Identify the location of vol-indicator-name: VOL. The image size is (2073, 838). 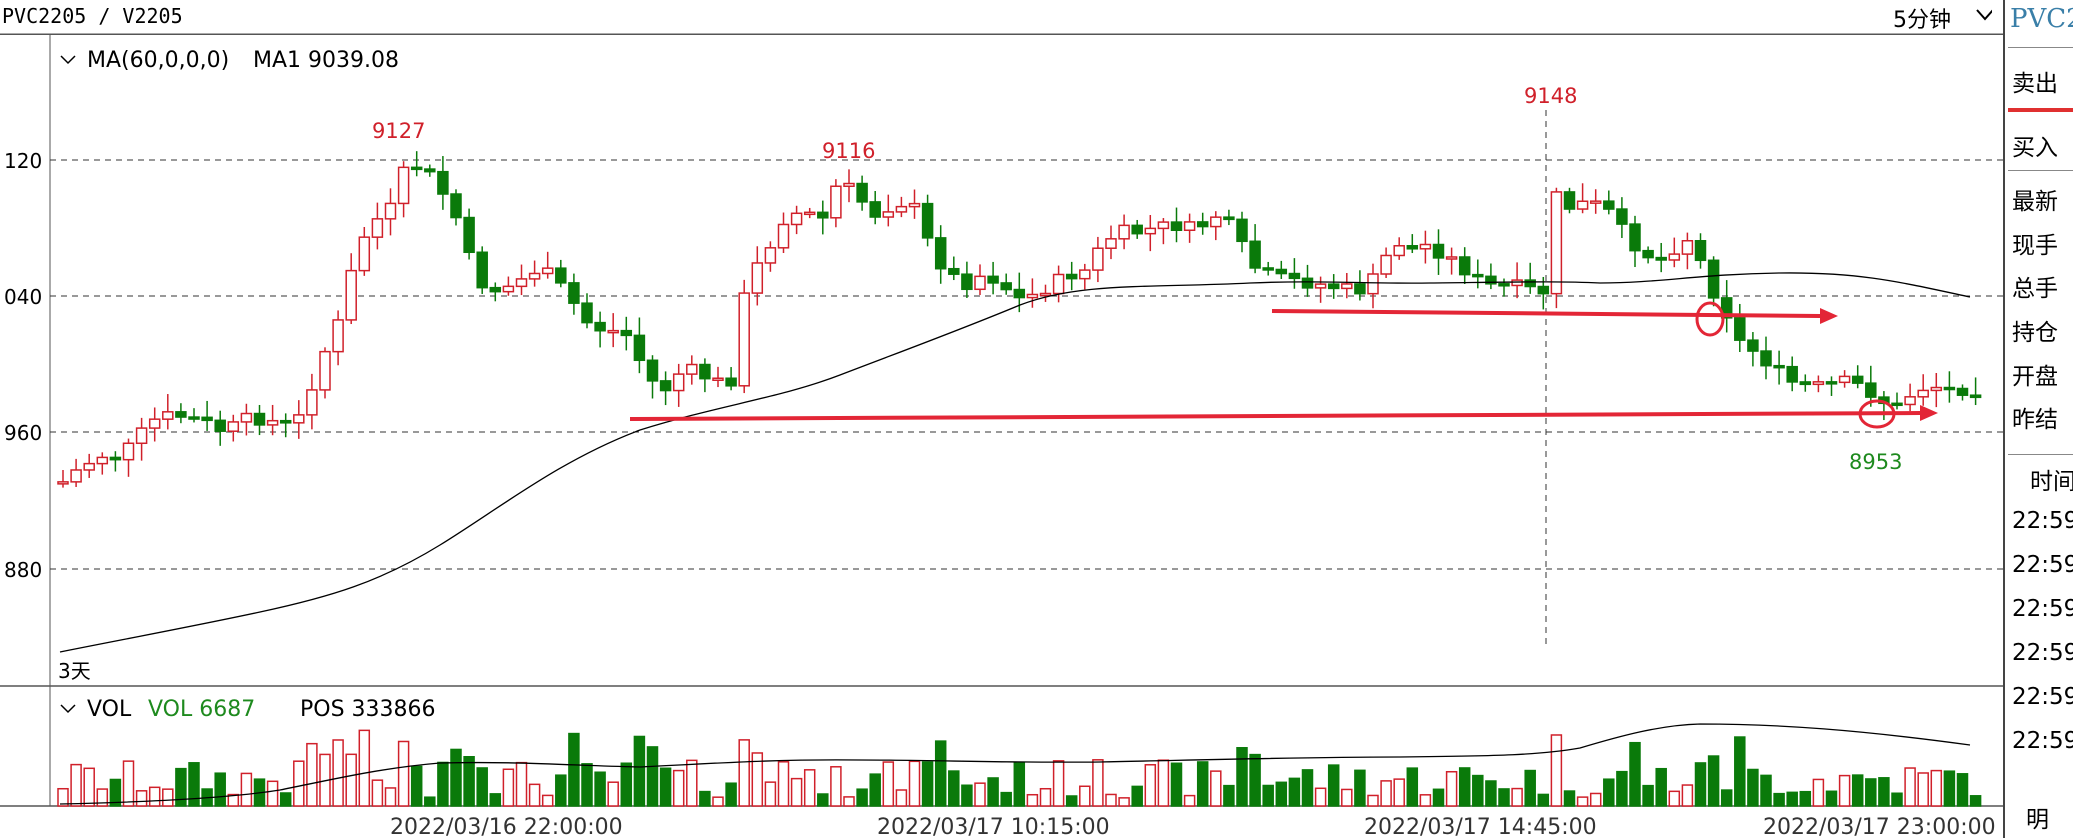
(109, 709).